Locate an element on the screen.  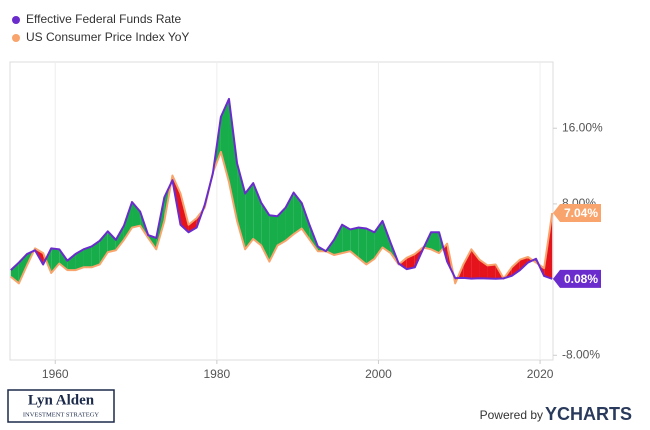
legend-label: Effective Federal Funds Rate is located at coordinates (104, 19).